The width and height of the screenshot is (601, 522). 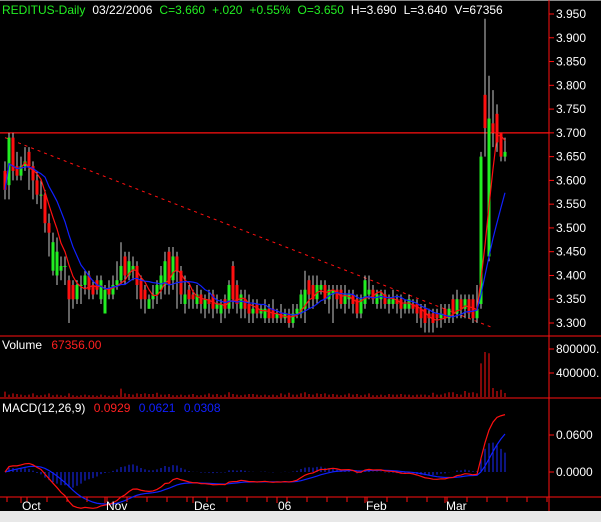 I want to click on volume-panel-title: Volume 67356.00, so click(x=51, y=345).